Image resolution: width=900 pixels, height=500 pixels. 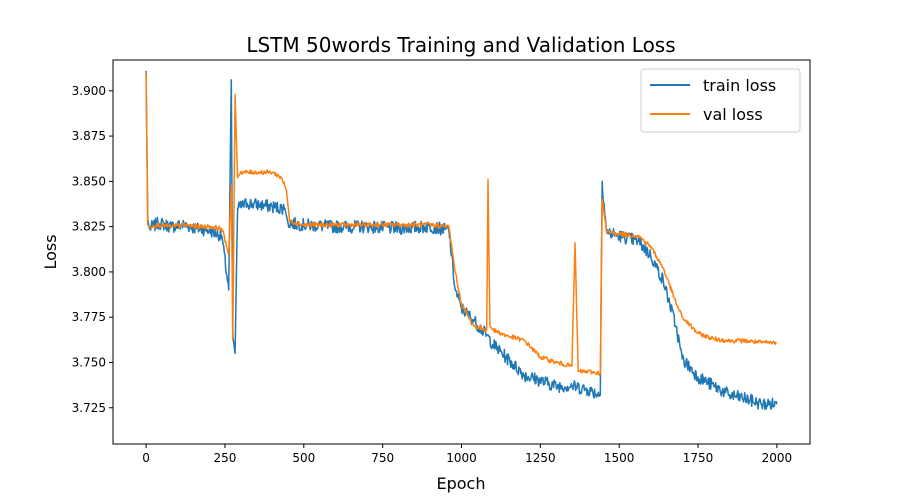 I want to click on y-tick-label: 3.800, so click(x=89, y=272).